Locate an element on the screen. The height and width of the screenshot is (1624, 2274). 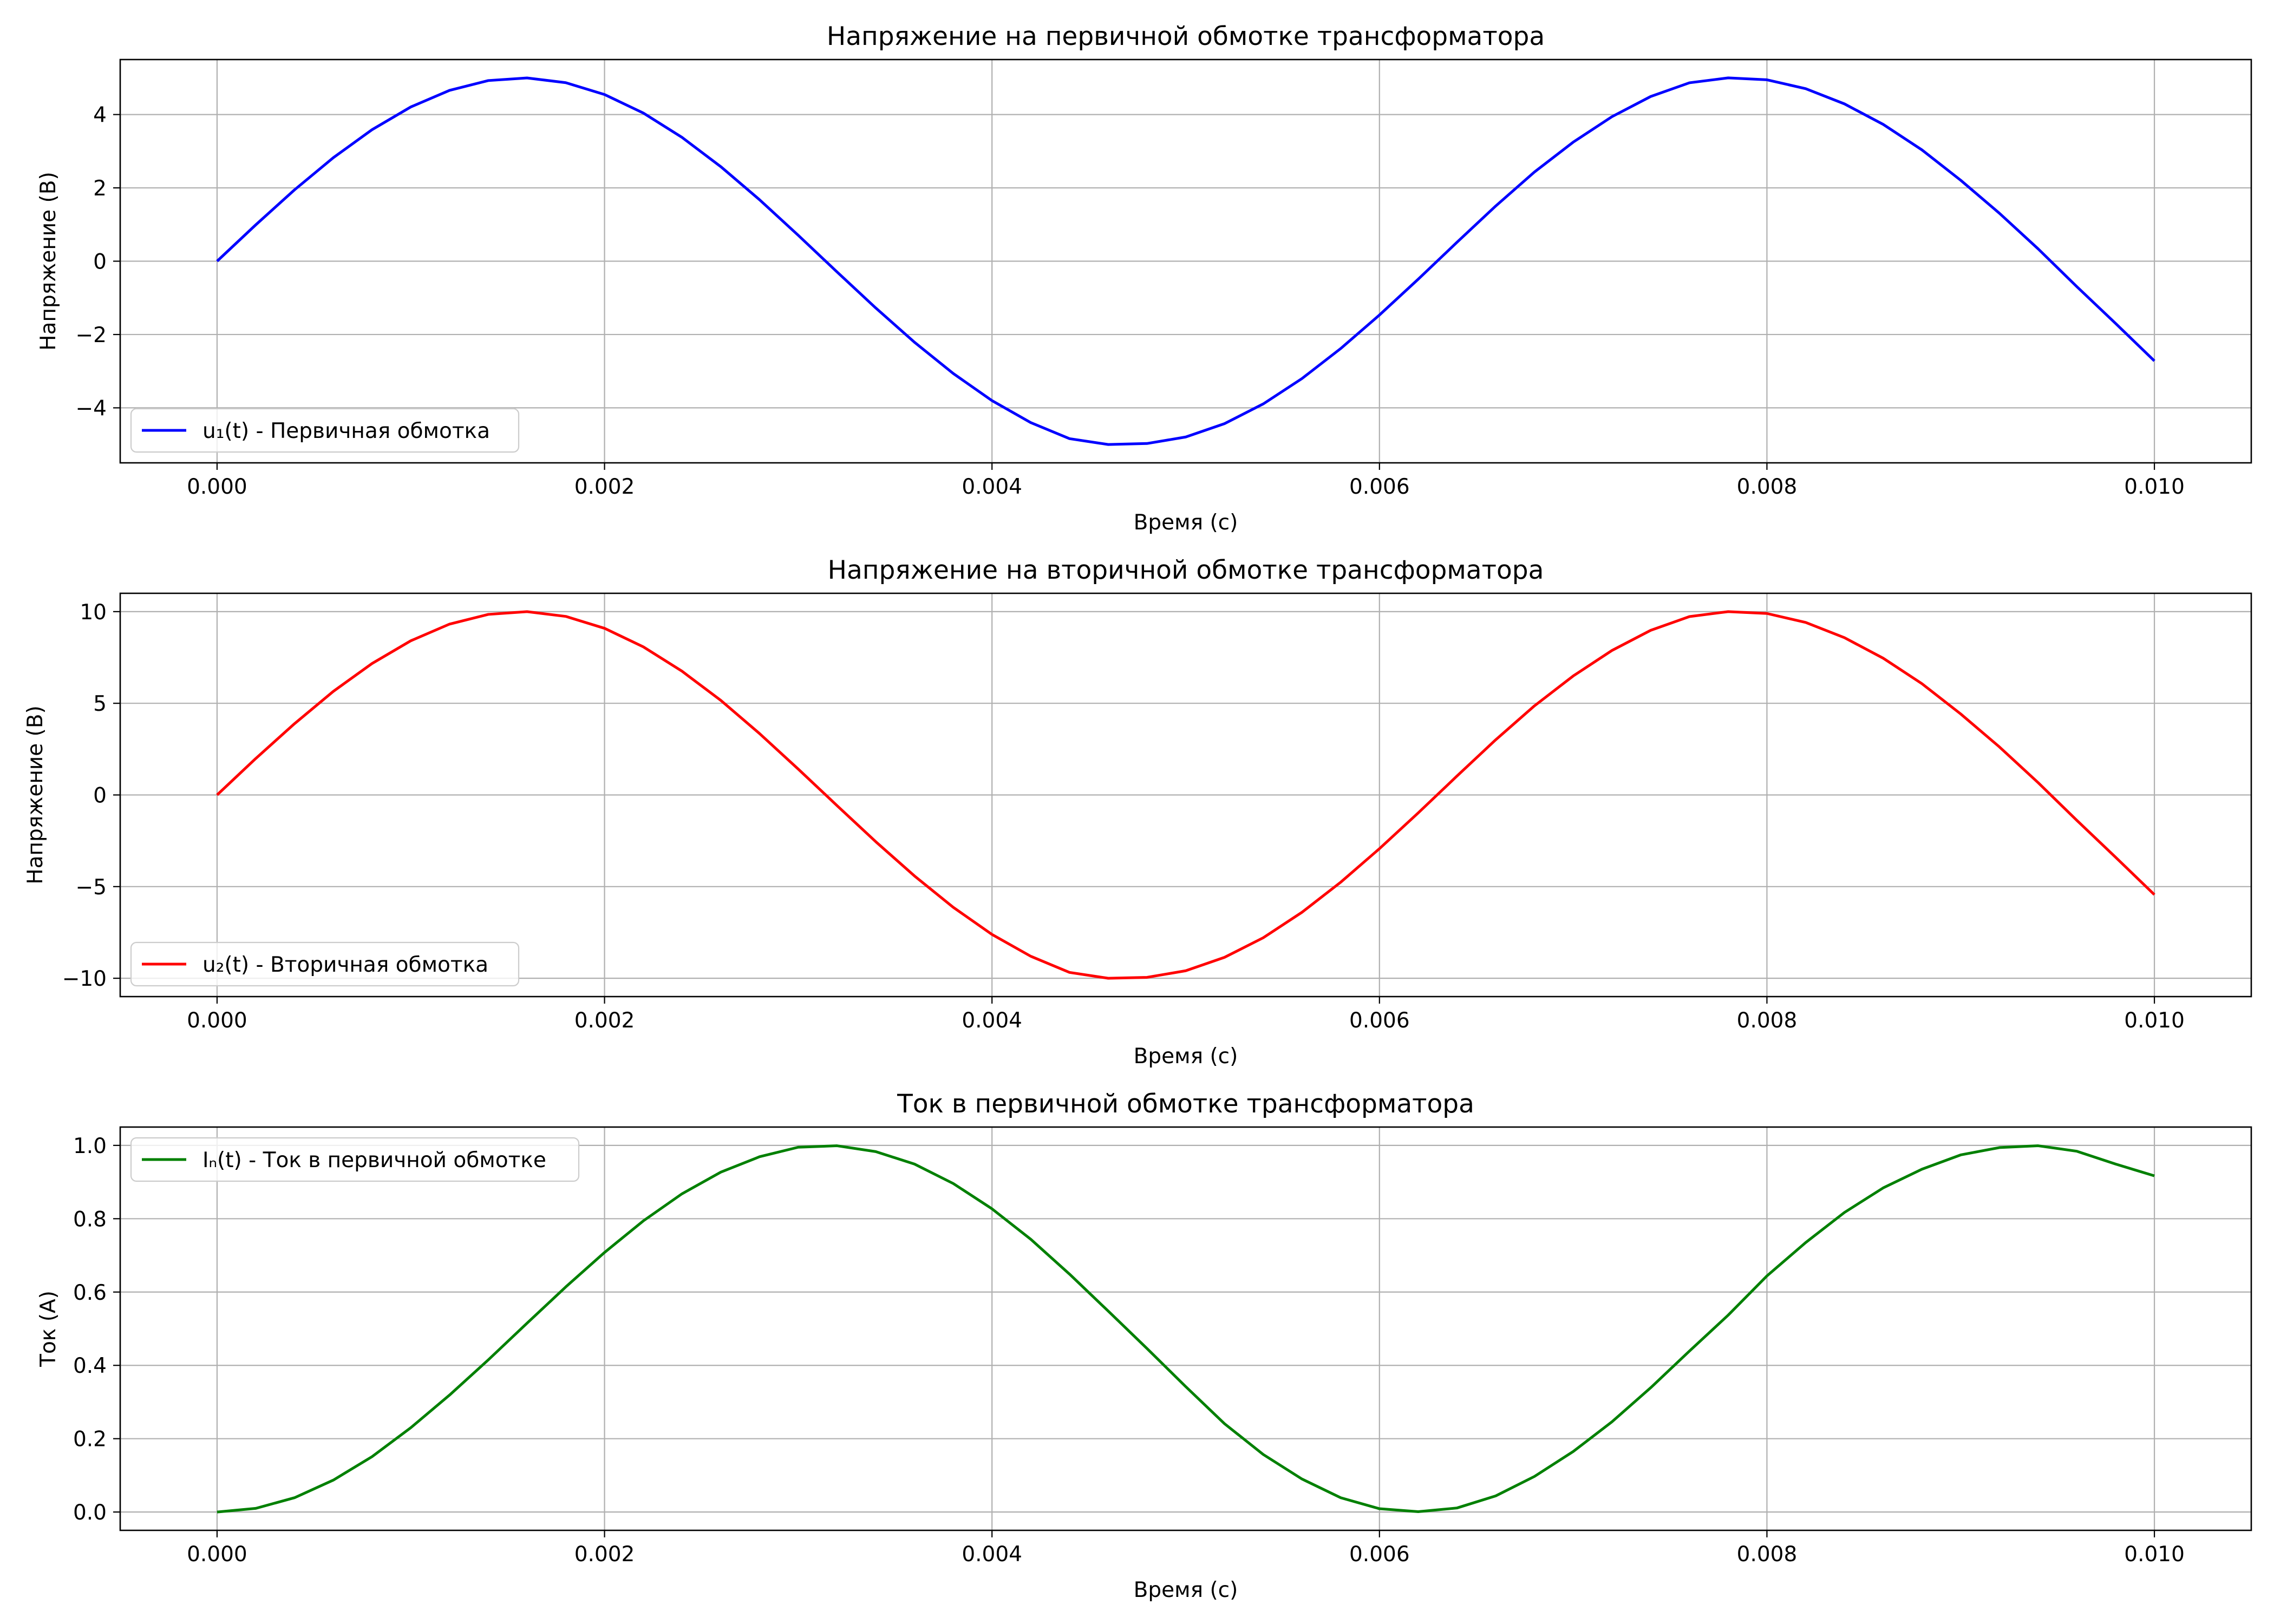
y-tick-label: 4 is located at coordinates (100, 115).